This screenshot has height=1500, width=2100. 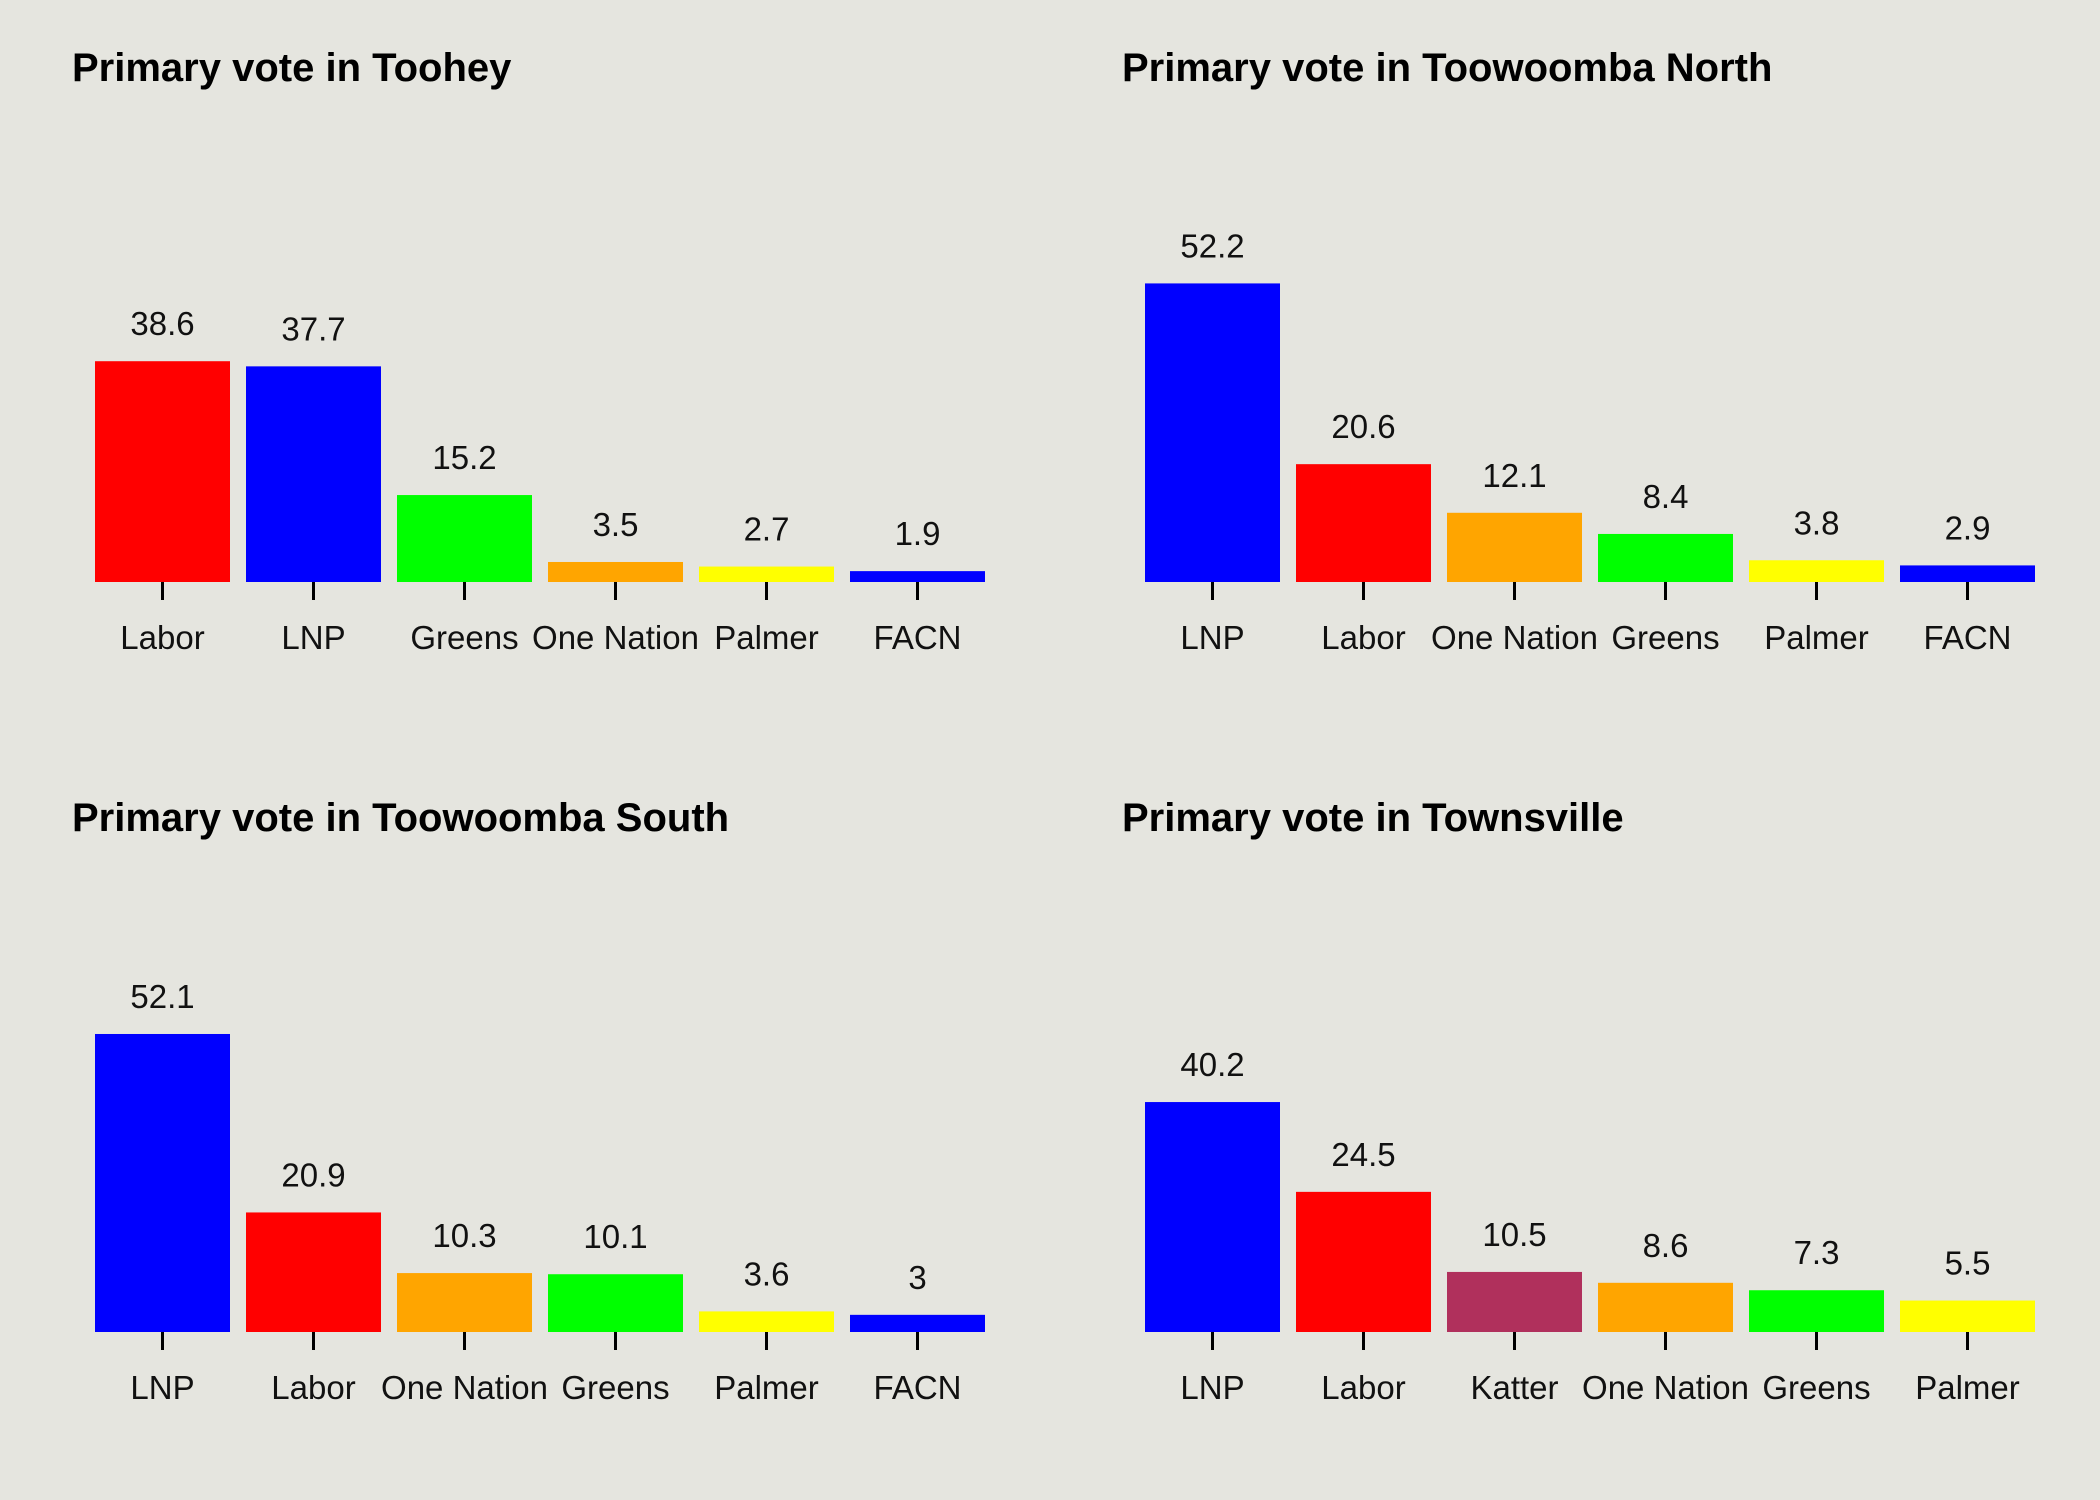 What do you see at coordinates (400, 818) in the screenshot?
I see `chart-title: Primary vote in Toowoomba South` at bounding box center [400, 818].